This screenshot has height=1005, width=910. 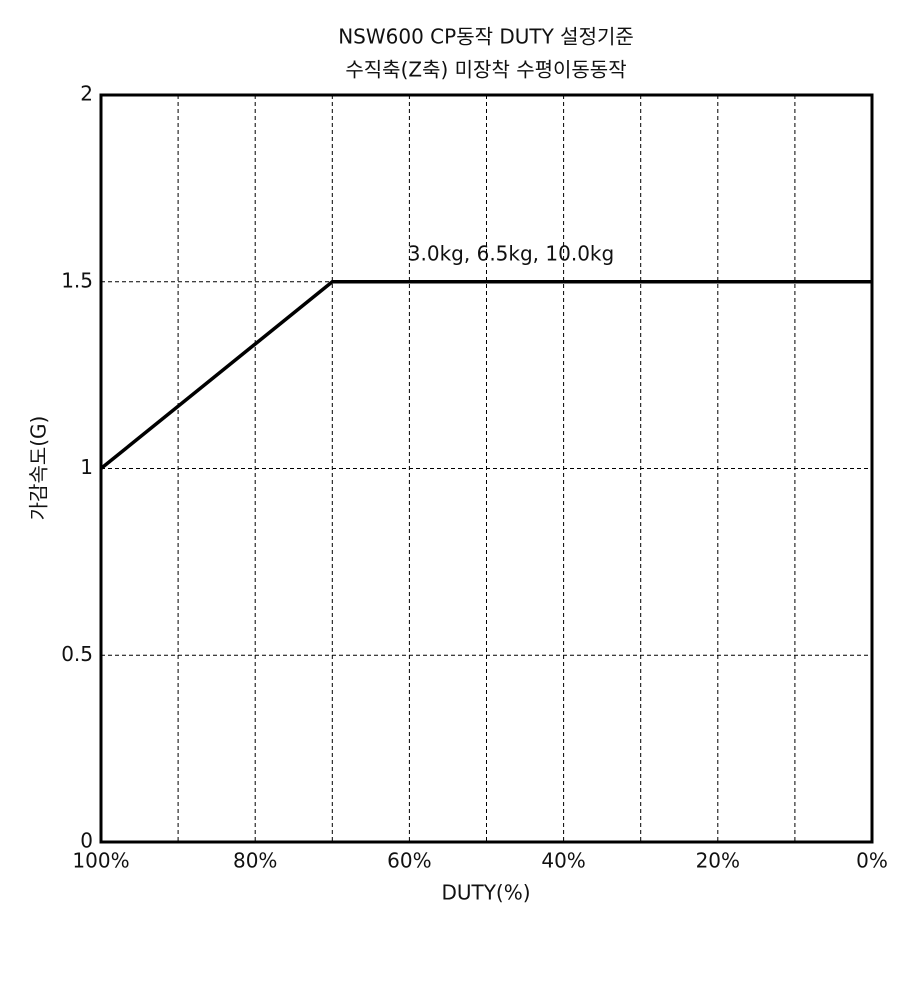 I want to click on x-axis-label: DUTY(%), so click(x=485, y=893).